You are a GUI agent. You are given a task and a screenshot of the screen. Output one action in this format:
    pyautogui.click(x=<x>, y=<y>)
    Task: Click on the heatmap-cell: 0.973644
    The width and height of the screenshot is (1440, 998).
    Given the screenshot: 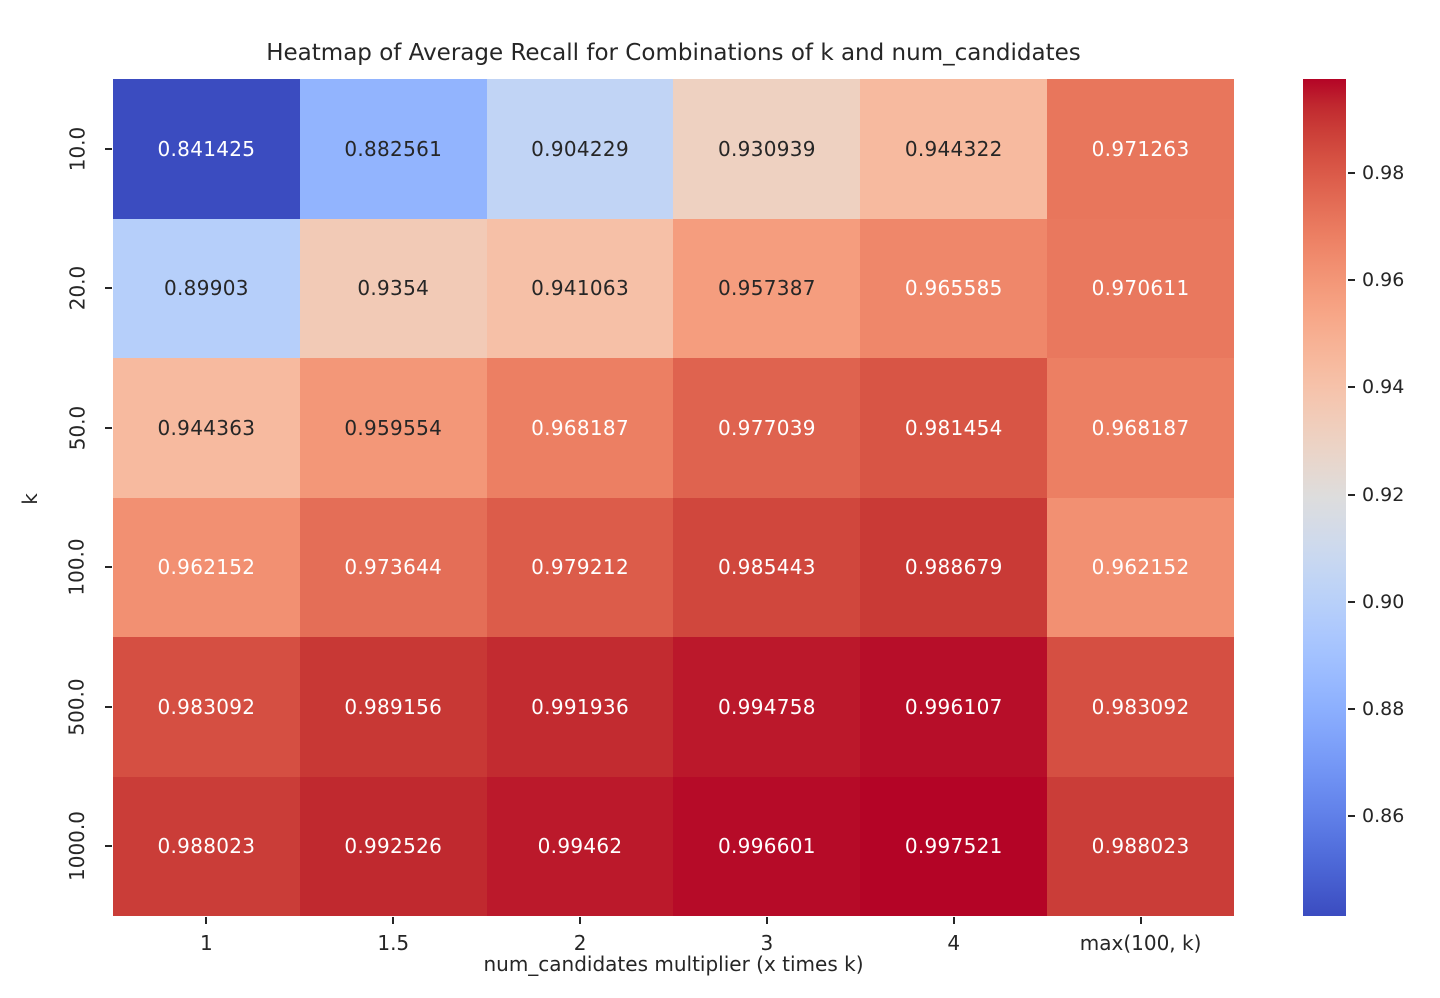 What is the action you would take?
    pyautogui.click(x=393, y=567)
    